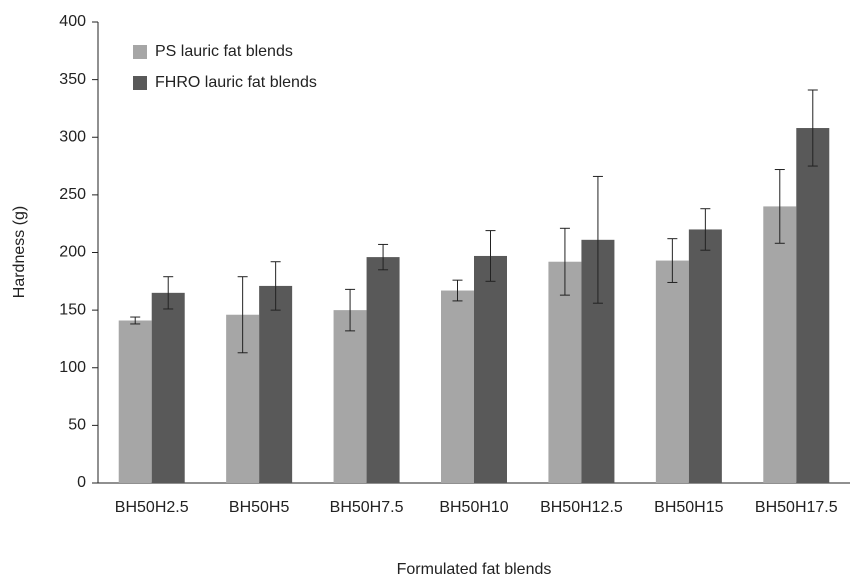 This screenshot has height=580, width=858. I want to click on legend-label: PS lauric fat blends, so click(224, 51).